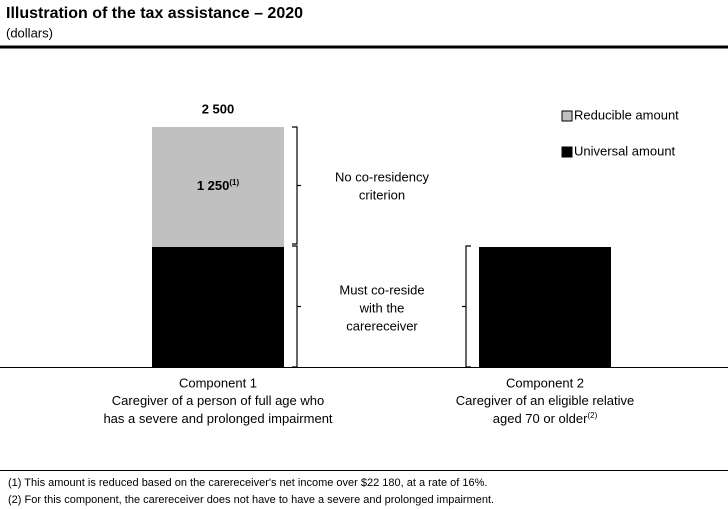 Image resolution: width=728 pixels, height=509 pixels. I want to click on category-description-text: has a severe and prolonged impairment, so click(217, 418).